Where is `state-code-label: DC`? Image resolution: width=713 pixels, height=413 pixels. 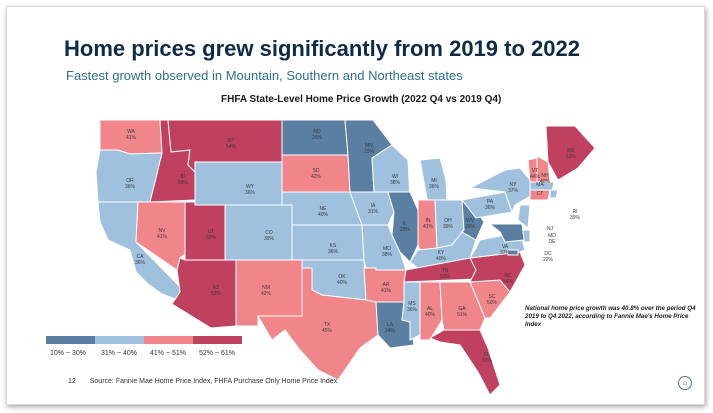
state-code-label: DC is located at coordinates (548, 254).